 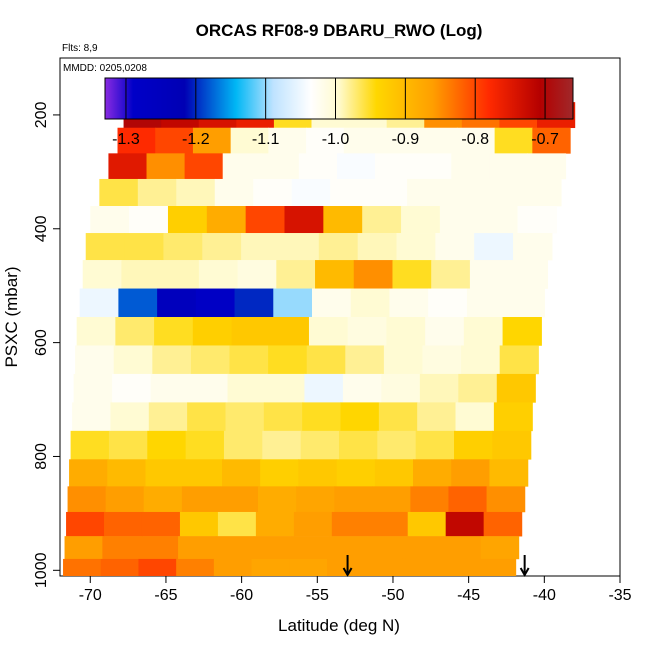 What do you see at coordinates (165, 595) in the screenshot?
I see `x-tick-label: -65` at bounding box center [165, 595].